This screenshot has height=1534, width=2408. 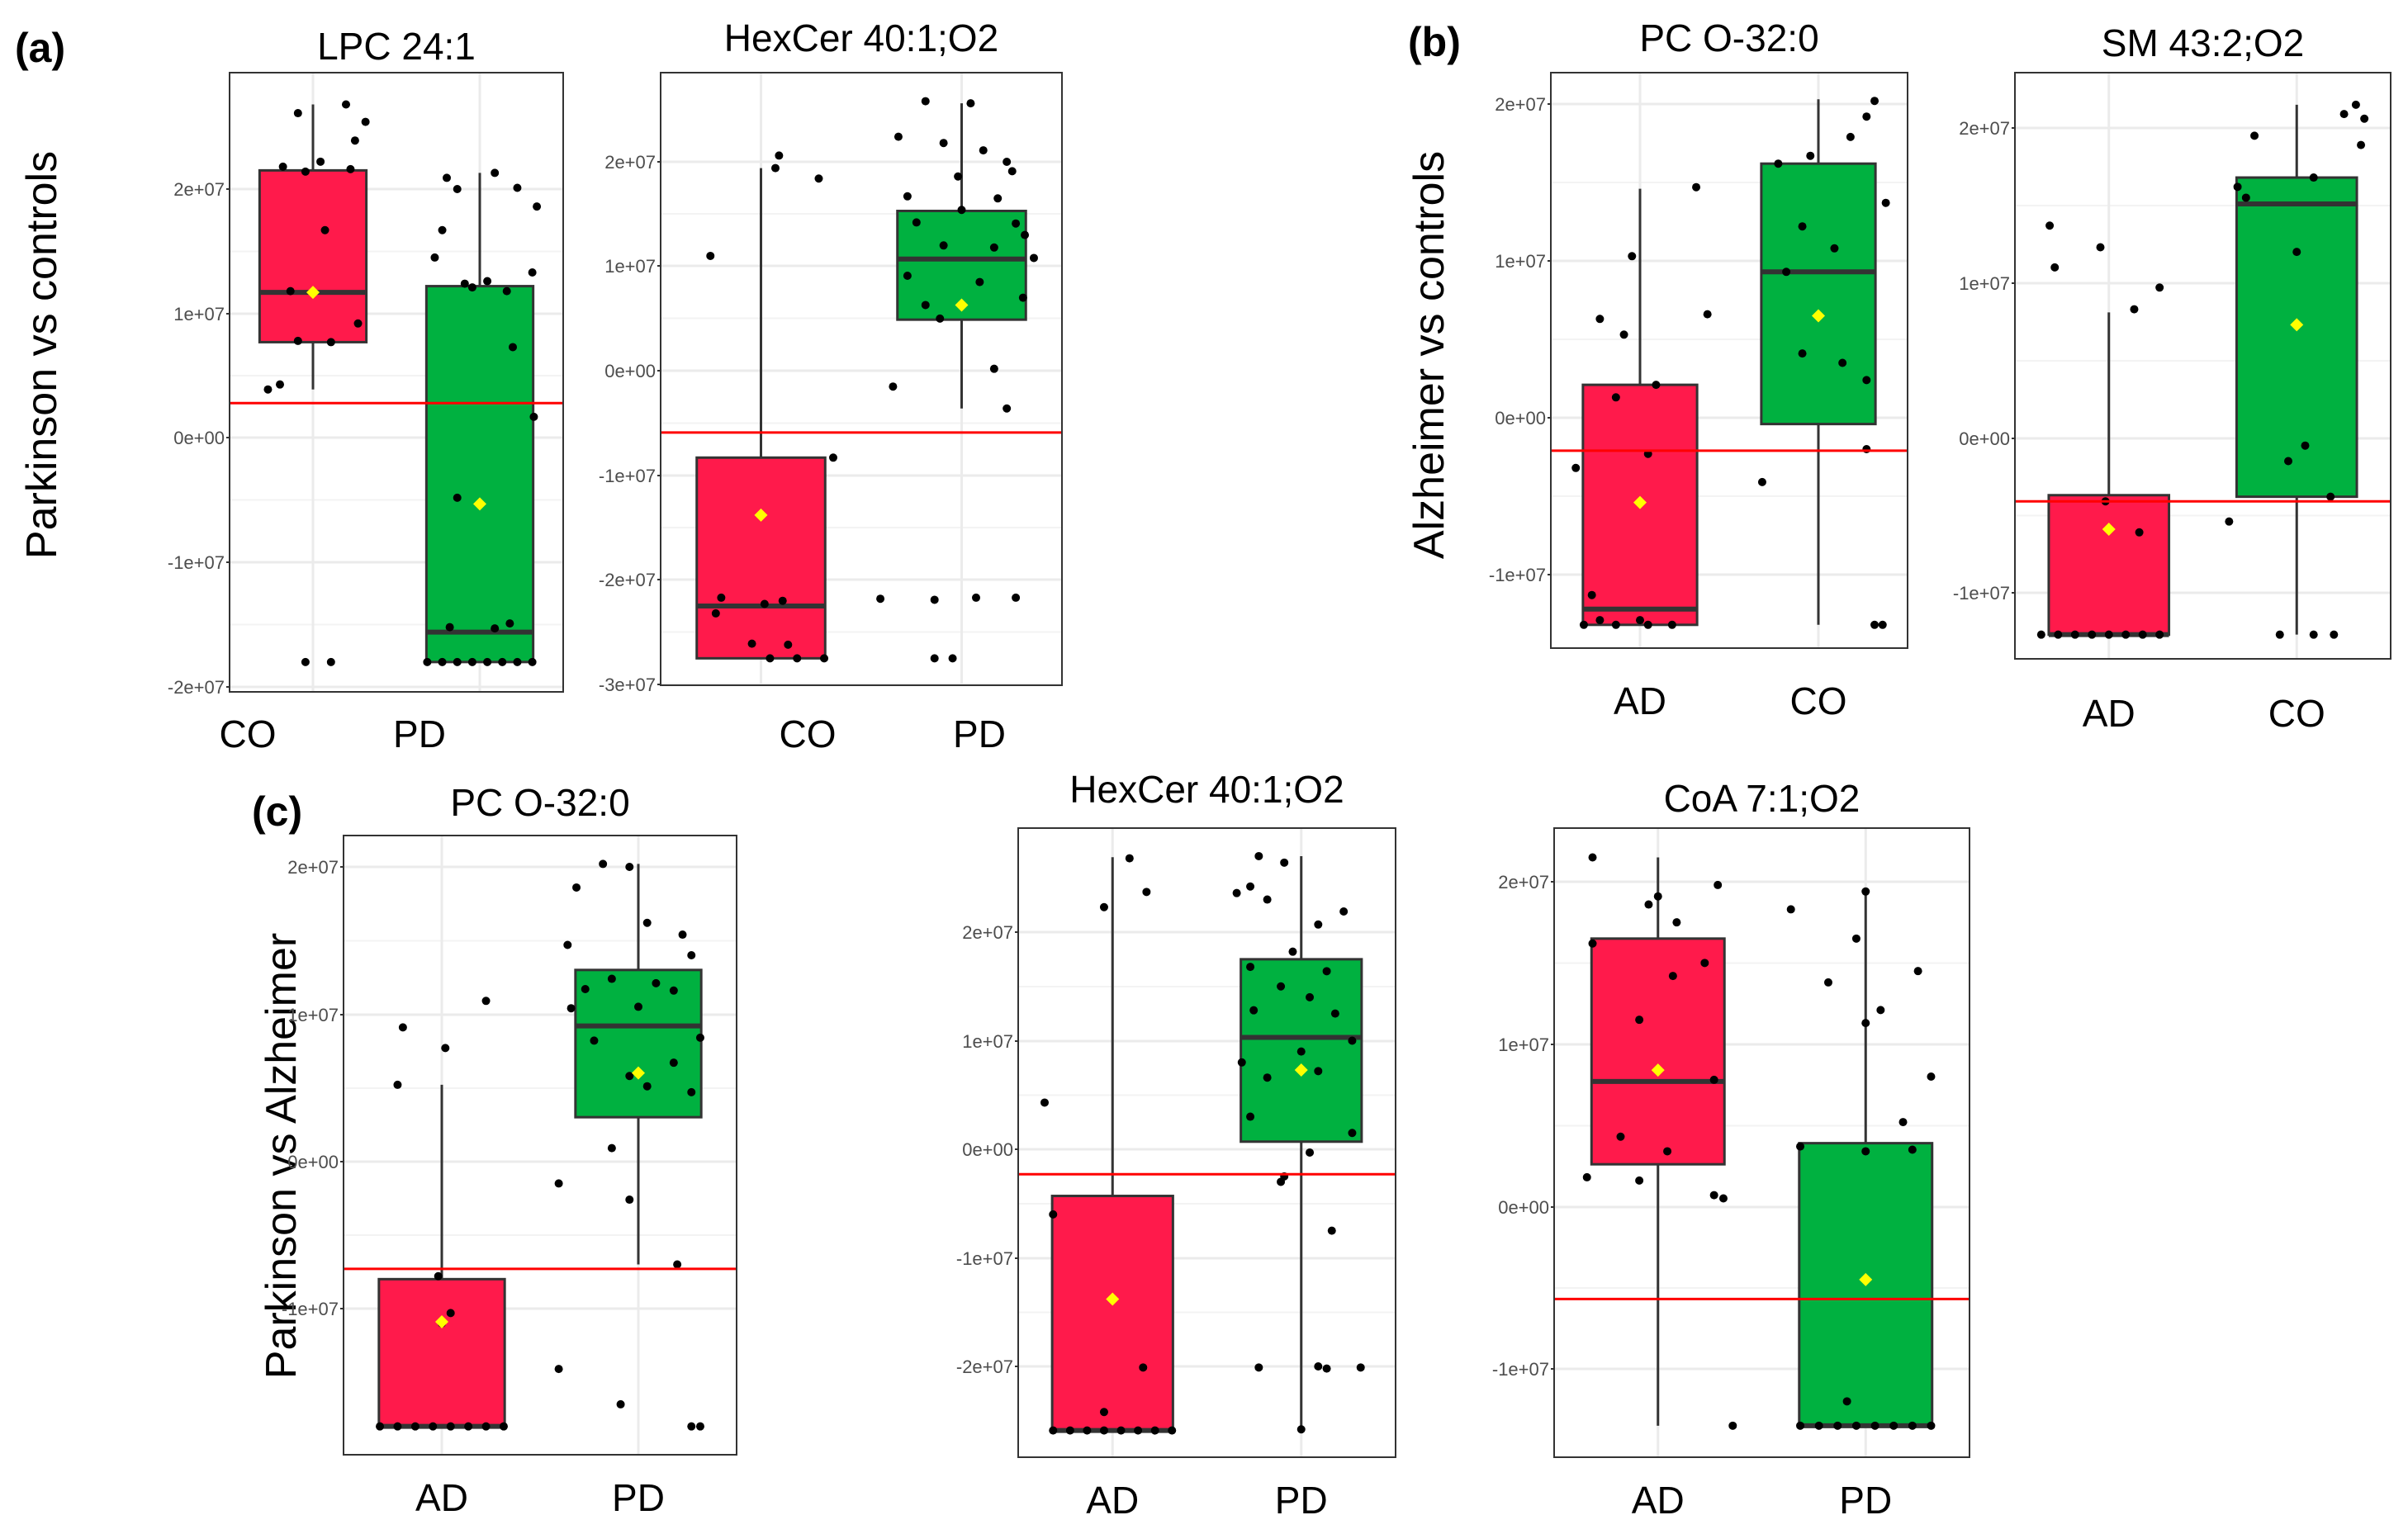 I want to click on panel-label-c: (c), so click(x=277, y=811).